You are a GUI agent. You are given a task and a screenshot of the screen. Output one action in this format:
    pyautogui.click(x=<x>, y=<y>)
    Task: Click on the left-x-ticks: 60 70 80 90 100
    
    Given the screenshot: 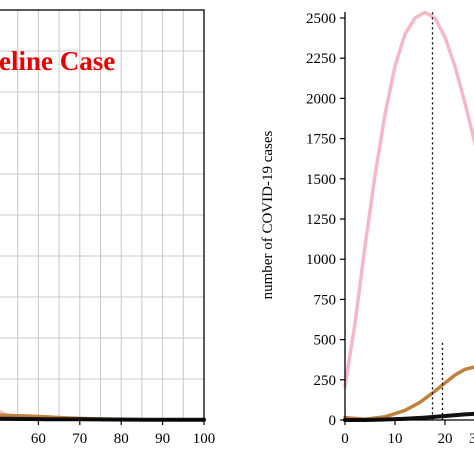 What is the action you would take?
    pyautogui.click(x=123, y=433)
    